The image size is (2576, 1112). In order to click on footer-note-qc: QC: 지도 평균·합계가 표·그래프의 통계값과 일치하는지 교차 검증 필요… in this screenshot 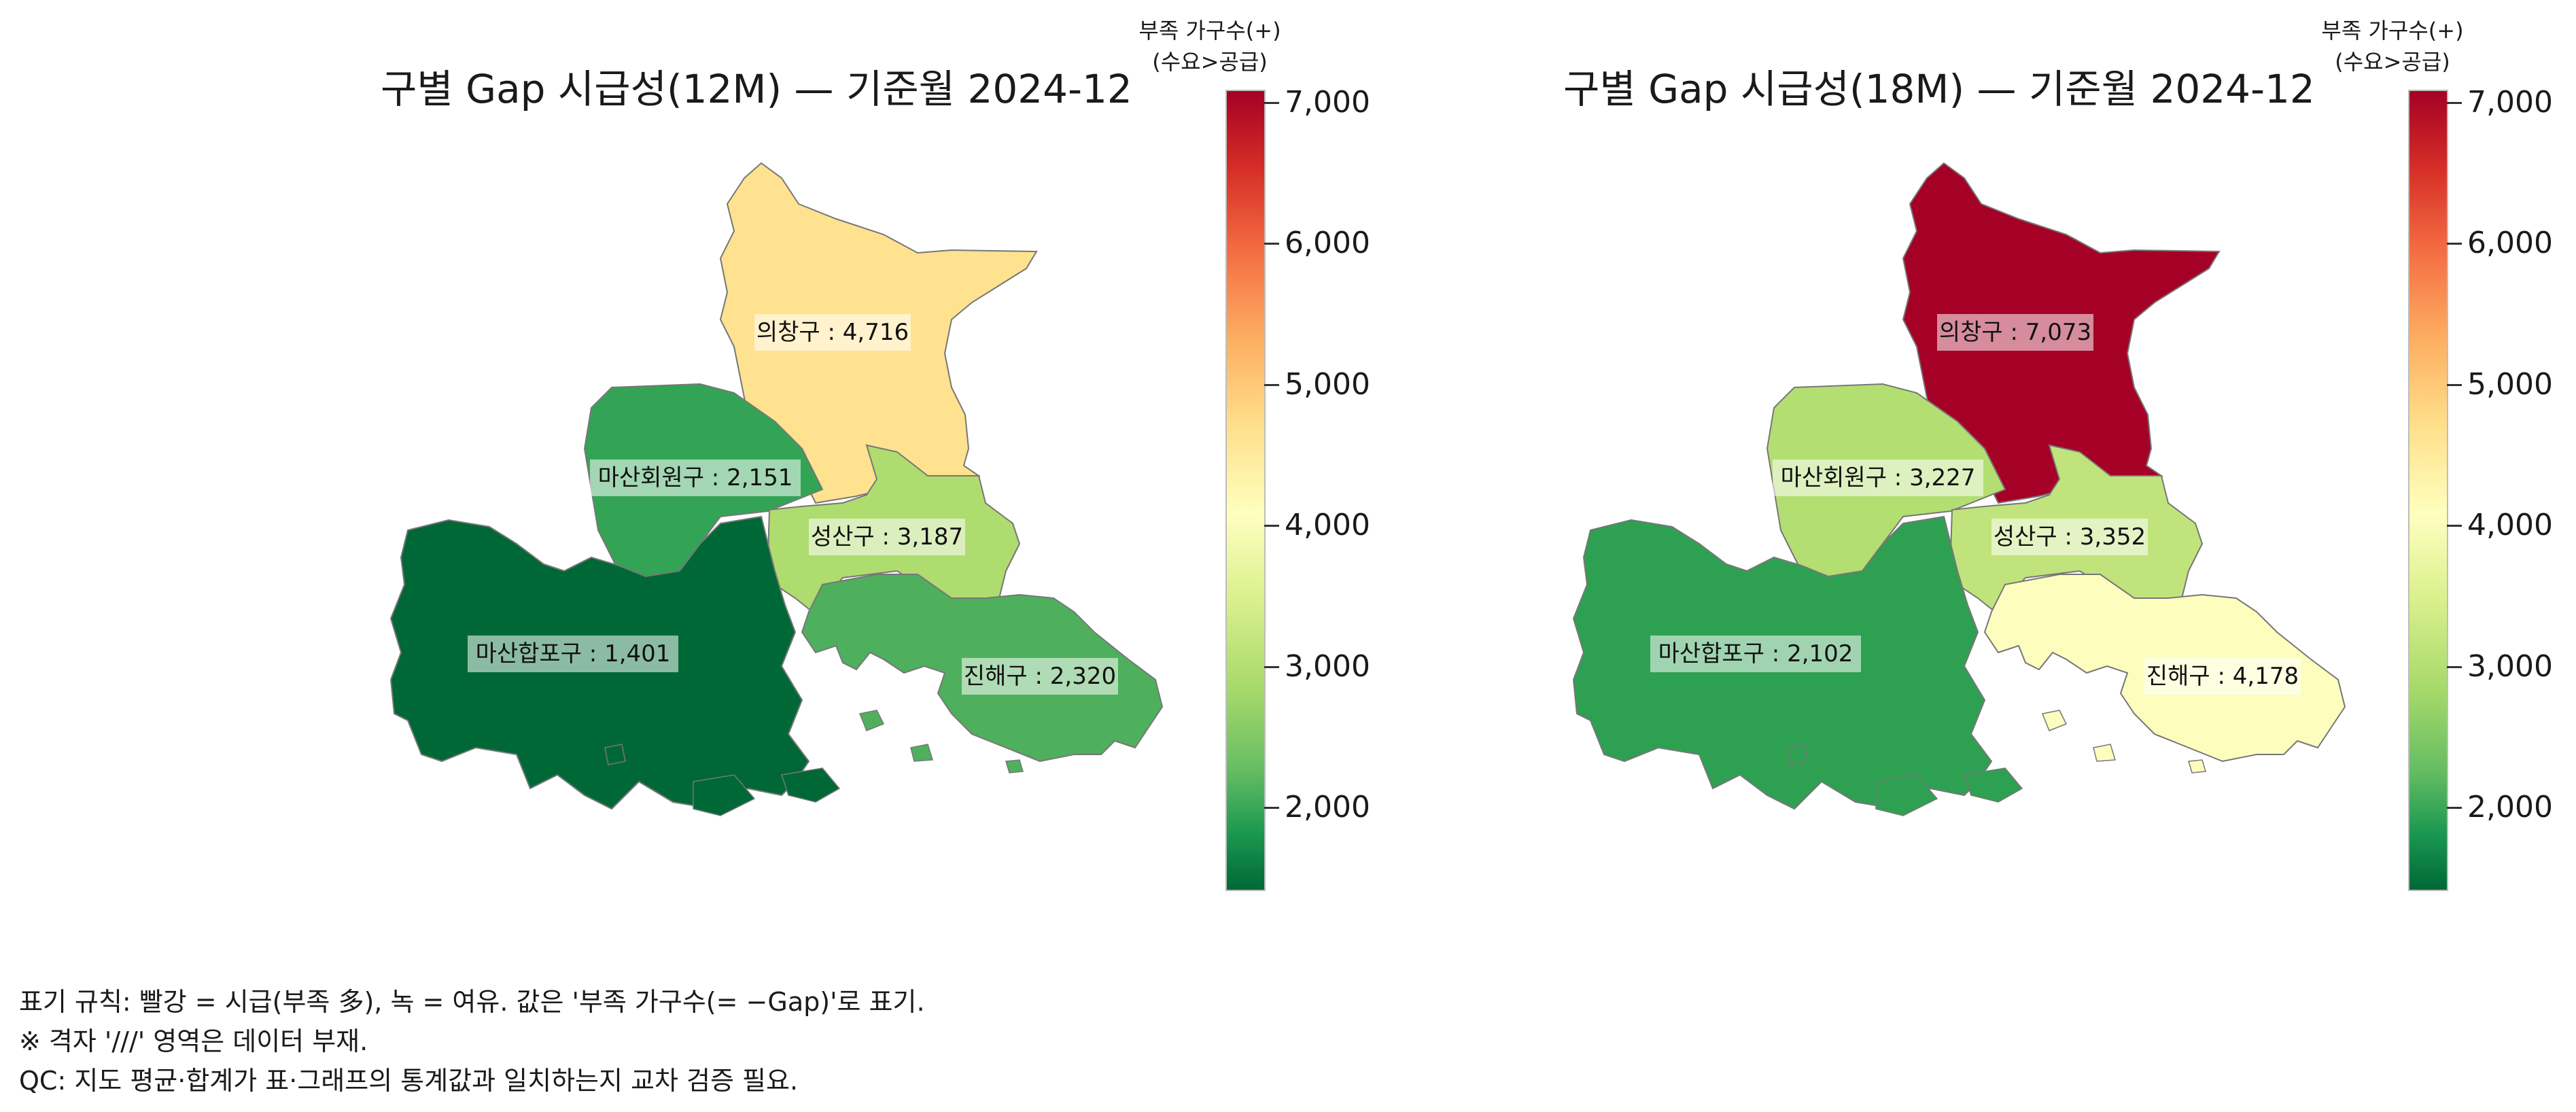, I will do `click(409, 1081)`.